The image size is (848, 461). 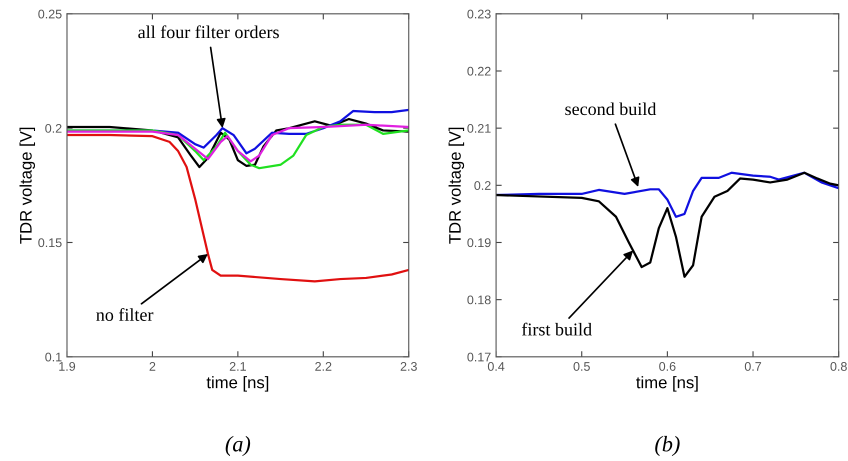 I want to click on x-tick-label: 0.6, so click(x=667, y=366).